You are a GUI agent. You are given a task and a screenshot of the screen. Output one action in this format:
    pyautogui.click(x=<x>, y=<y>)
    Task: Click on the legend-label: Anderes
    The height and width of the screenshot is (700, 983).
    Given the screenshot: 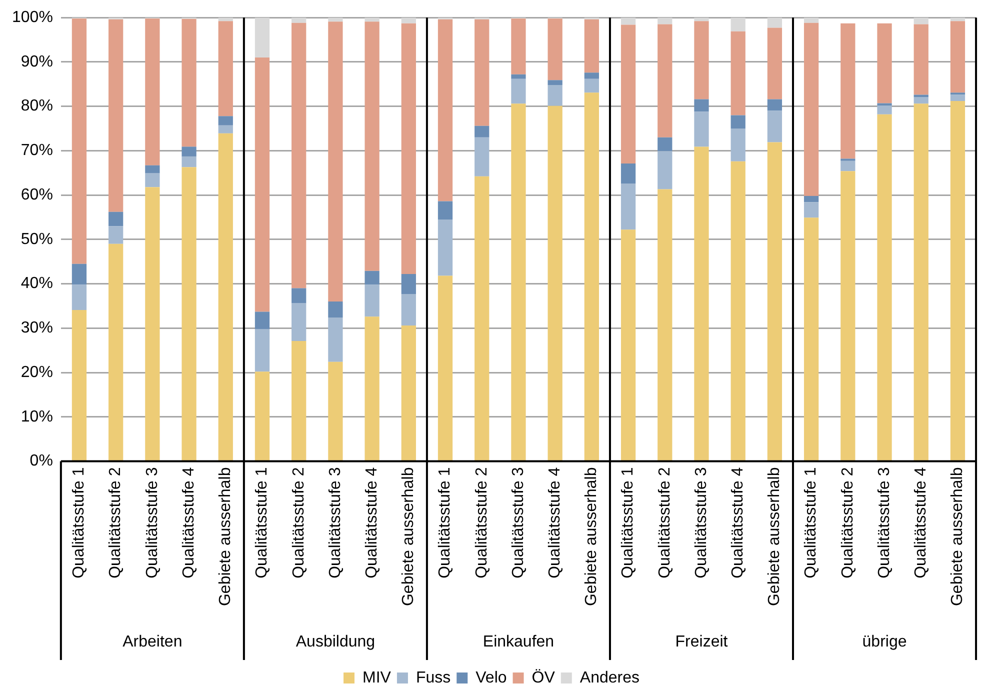 What is the action you would take?
    pyautogui.click(x=610, y=677)
    